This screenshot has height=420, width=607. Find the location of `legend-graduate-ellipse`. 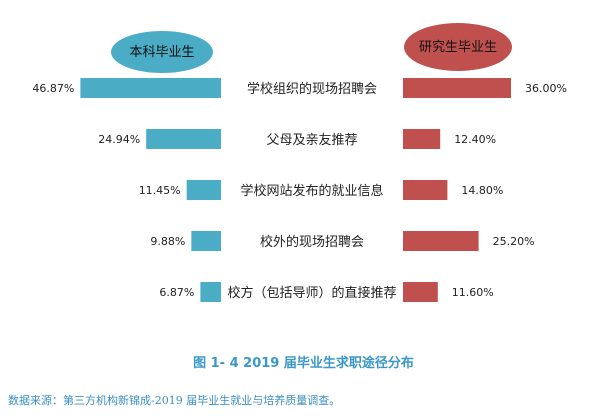

legend-graduate-ellipse is located at coordinates (458, 47).